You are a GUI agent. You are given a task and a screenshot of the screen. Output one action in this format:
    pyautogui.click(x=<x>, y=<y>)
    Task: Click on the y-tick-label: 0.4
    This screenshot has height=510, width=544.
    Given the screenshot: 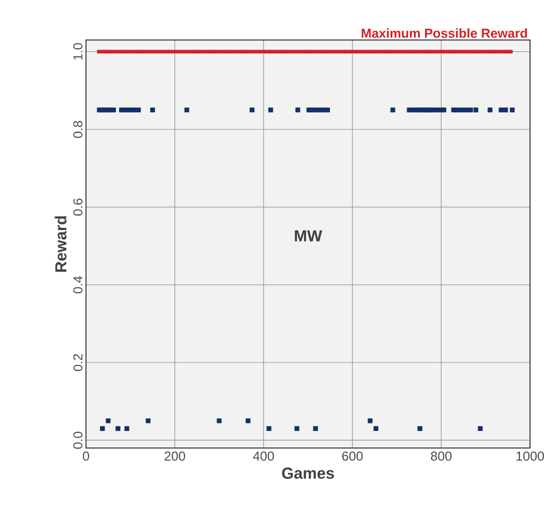 What is the action you would take?
    pyautogui.click(x=77, y=285)
    